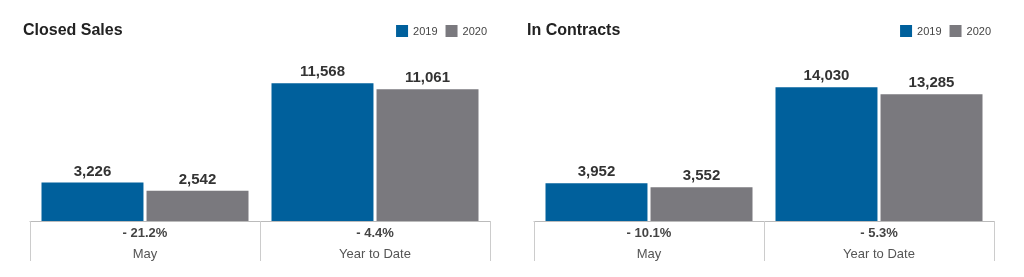 Image resolution: width=1024 pixels, height=277 pixels. Describe the element at coordinates (73, 29) in the screenshot. I see `chart-title: Closed Sales` at that location.